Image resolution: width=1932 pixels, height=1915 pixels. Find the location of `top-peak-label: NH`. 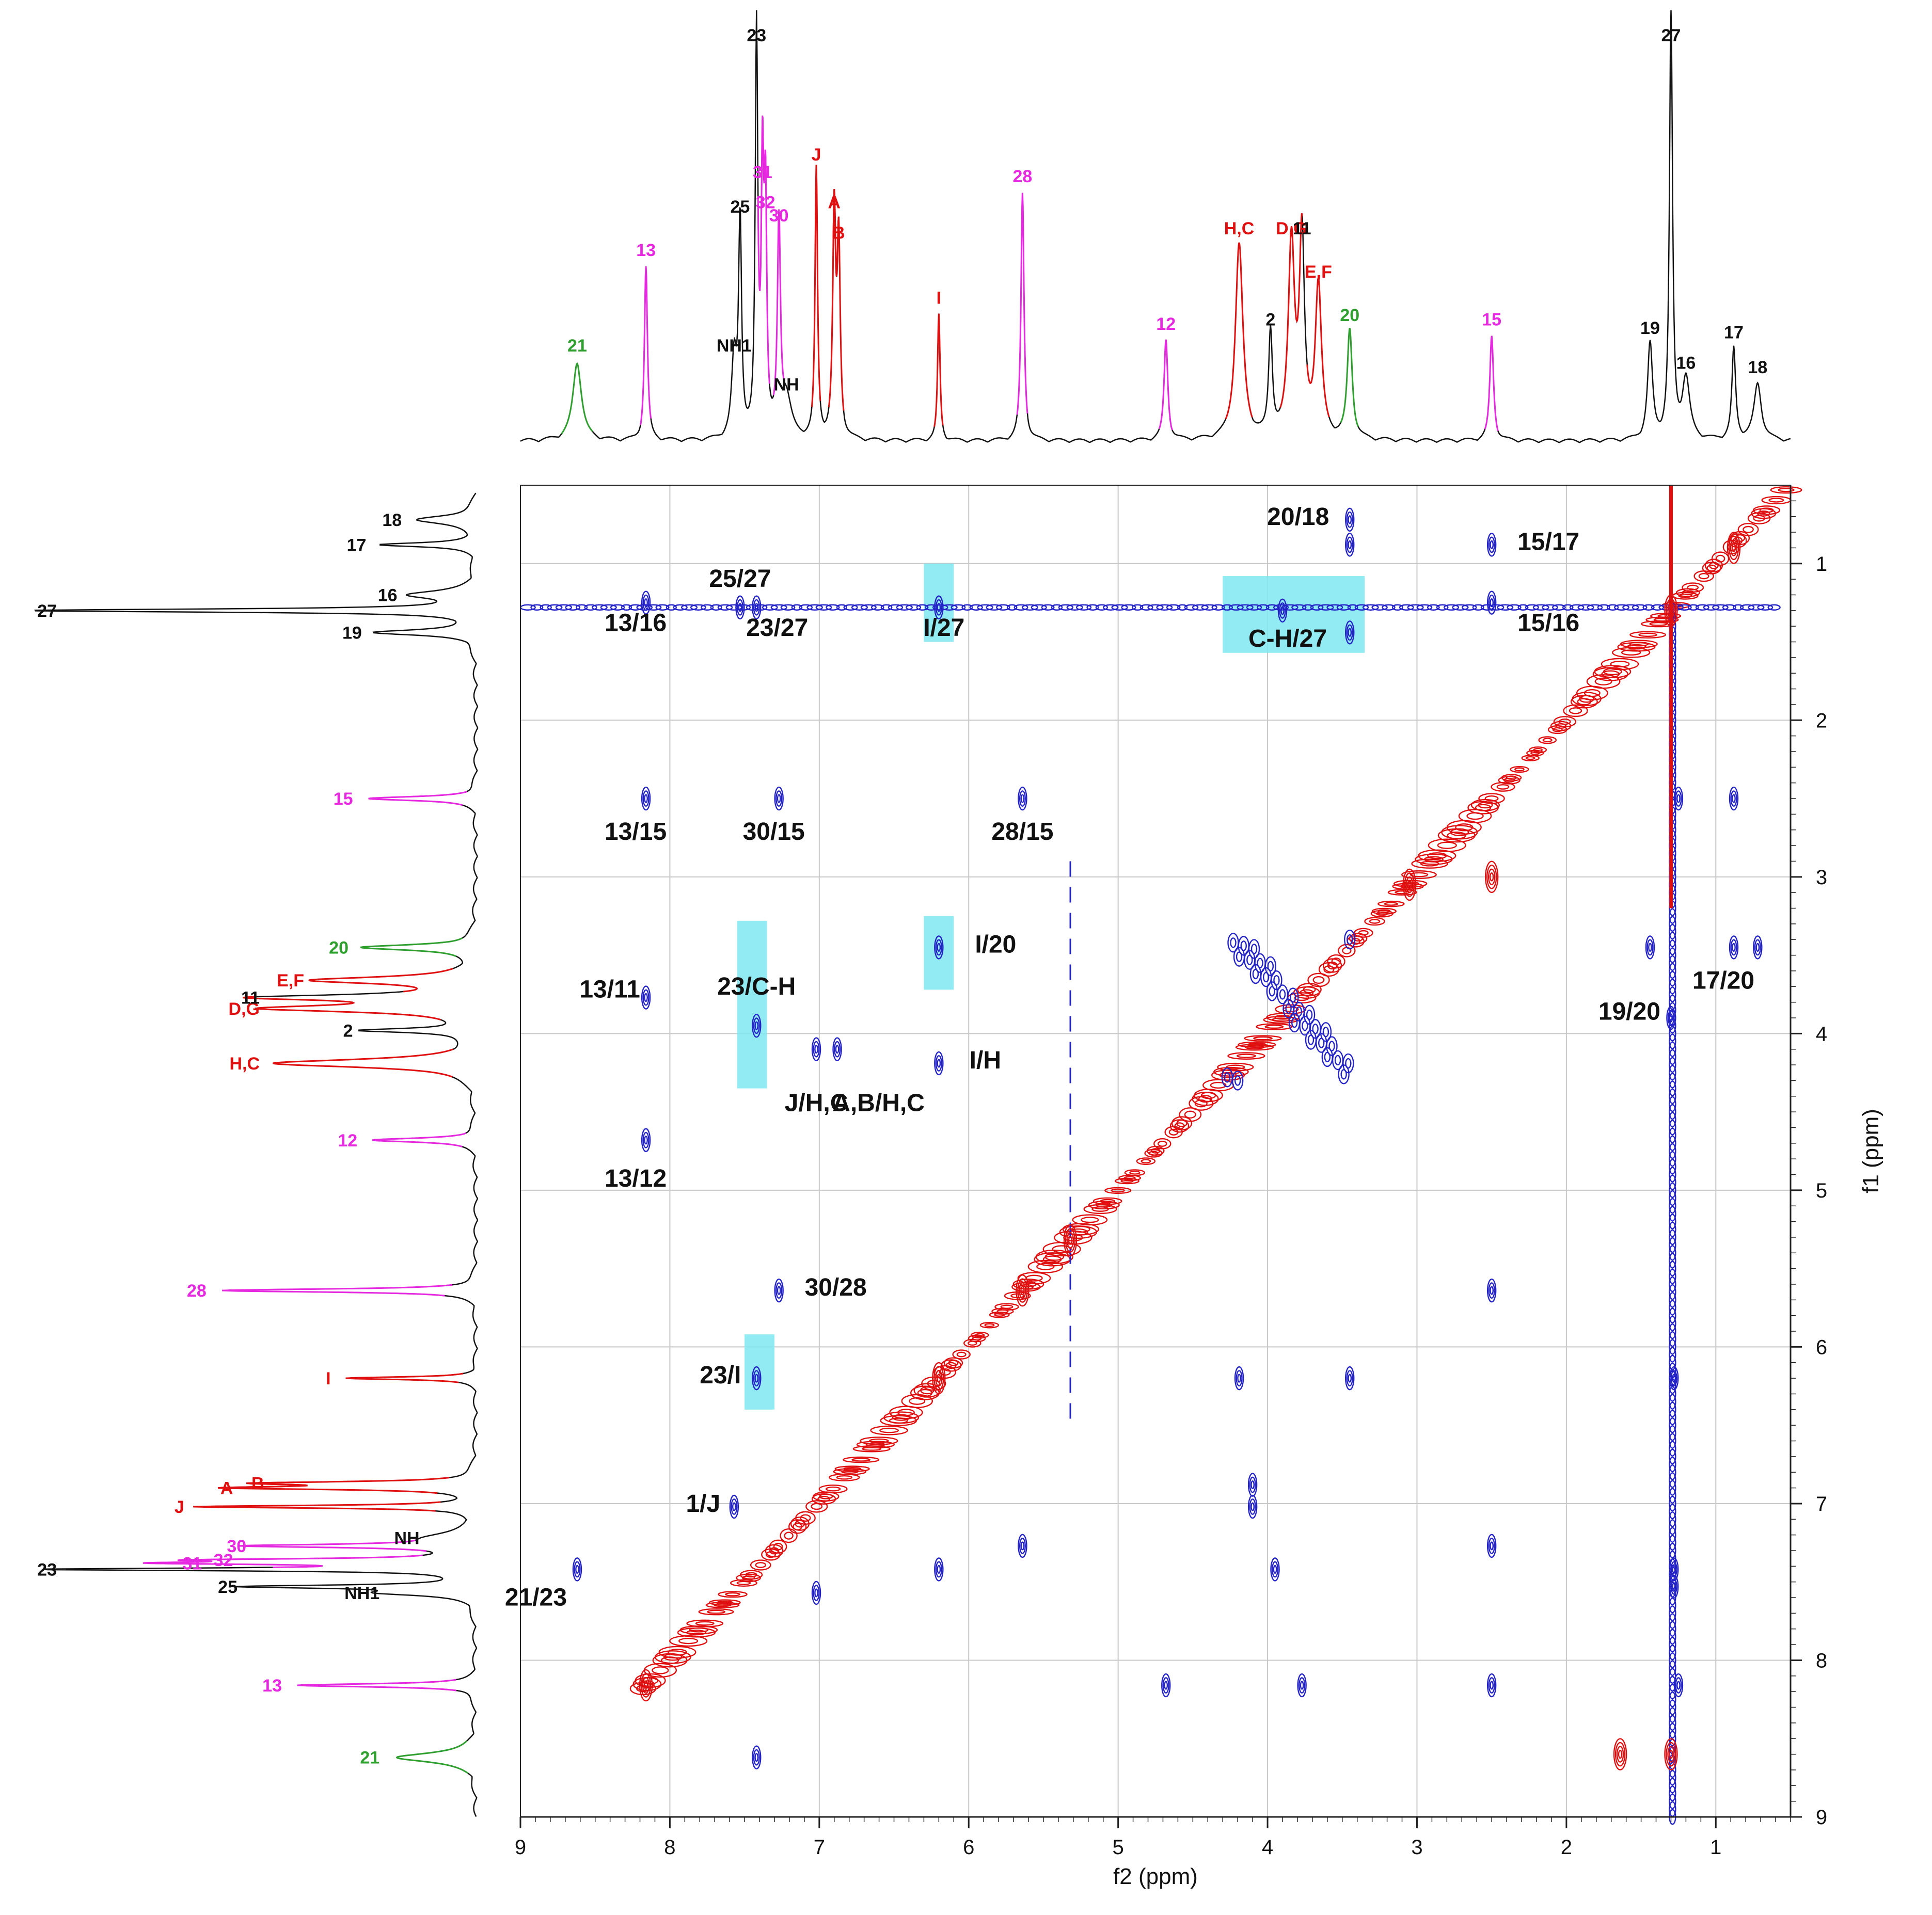

top-peak-label: NH is located at coordinates (786, 384).